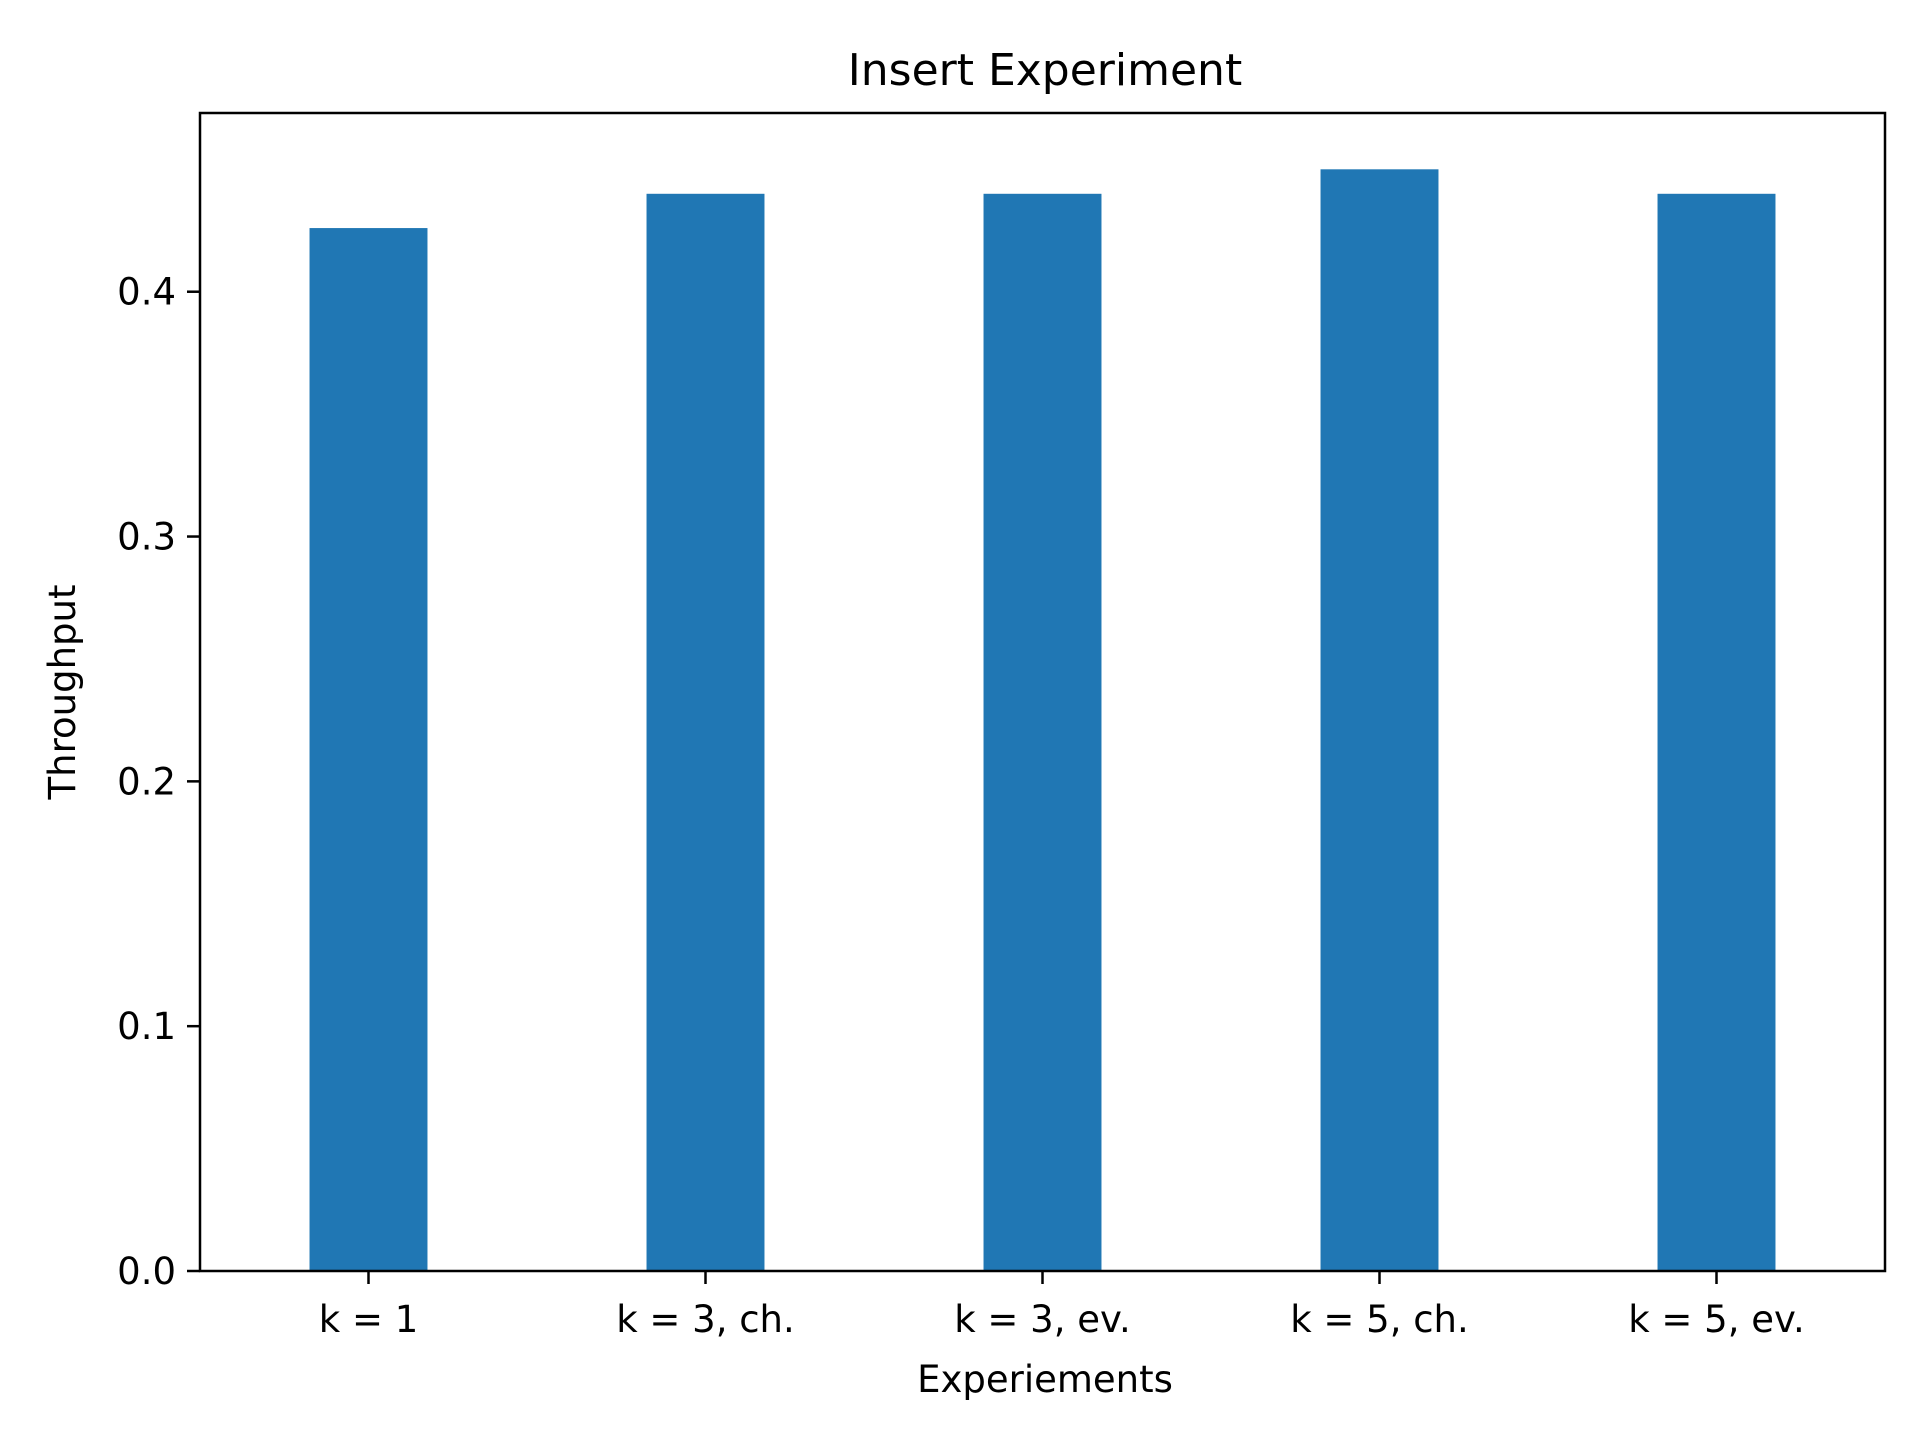 The image size is (1920, 1440). I want to click on y-axis-label: Throughput, so click(62, 693).